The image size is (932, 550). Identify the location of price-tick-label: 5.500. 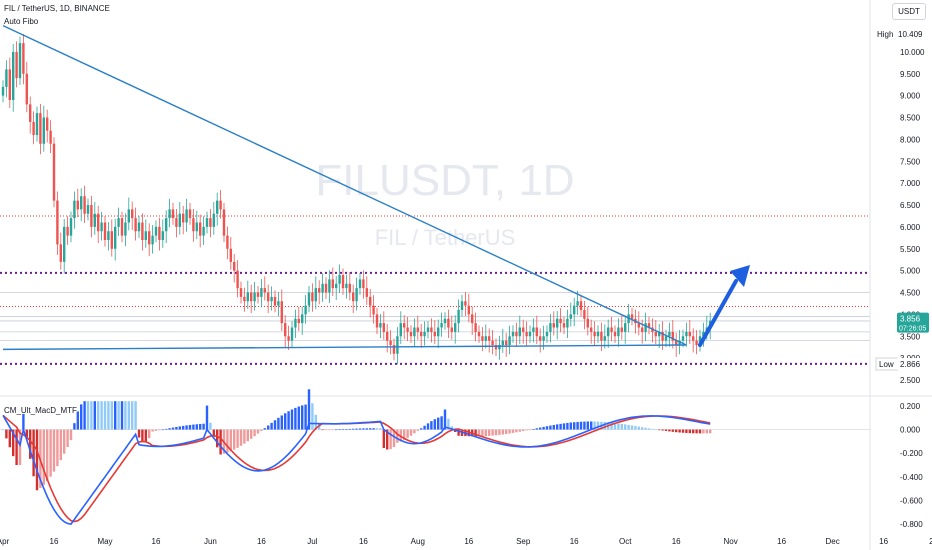
(910, 249).